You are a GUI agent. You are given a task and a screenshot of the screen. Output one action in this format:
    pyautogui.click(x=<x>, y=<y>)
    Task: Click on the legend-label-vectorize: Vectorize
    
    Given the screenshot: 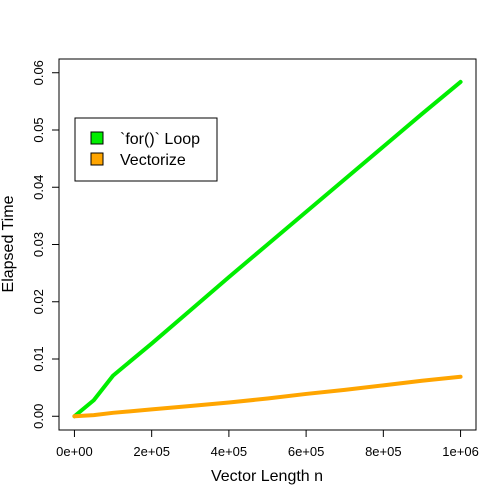 What is the action you would take?
    pyautogui.click(x=153, y=160)
    